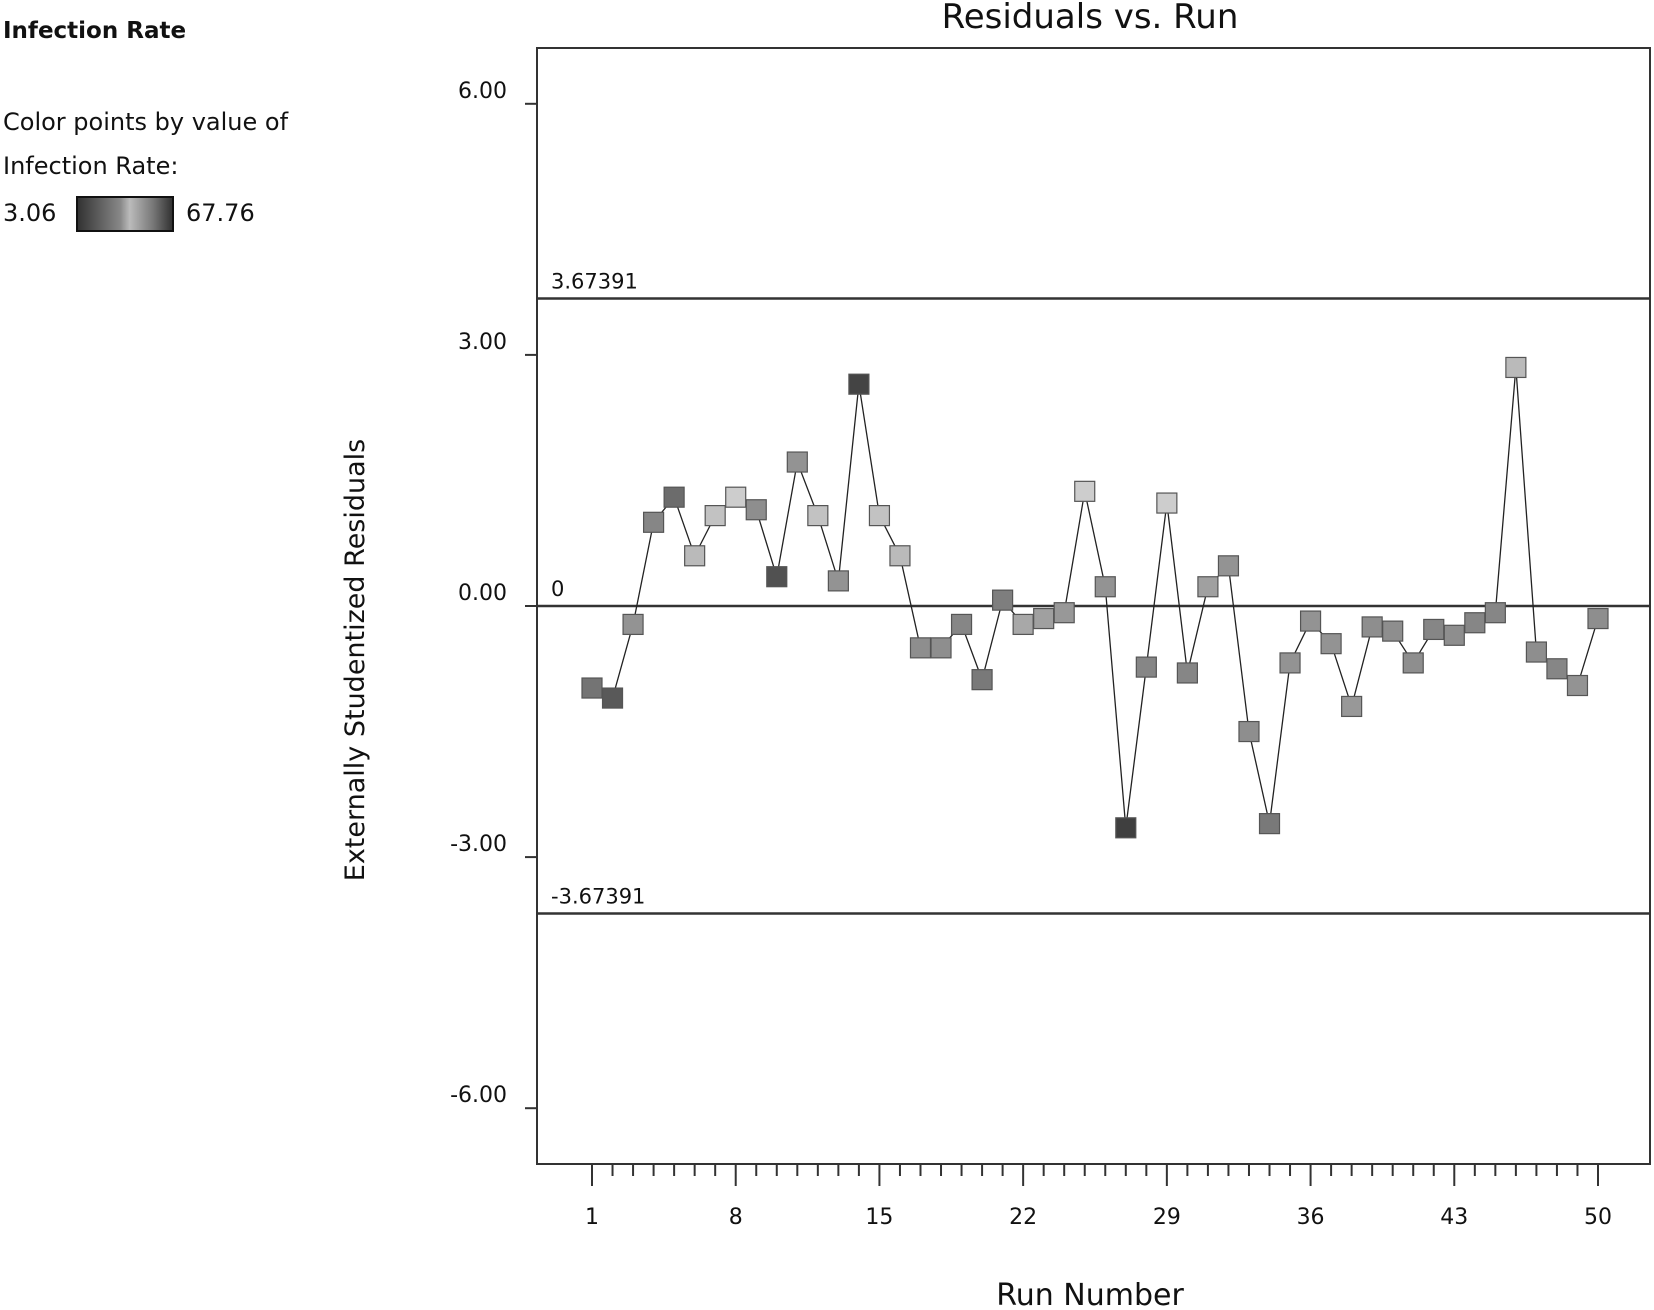 This screenshot has height=1310, width=1654. I want to click on x-tick-label: 36, so click(1311, 1217).